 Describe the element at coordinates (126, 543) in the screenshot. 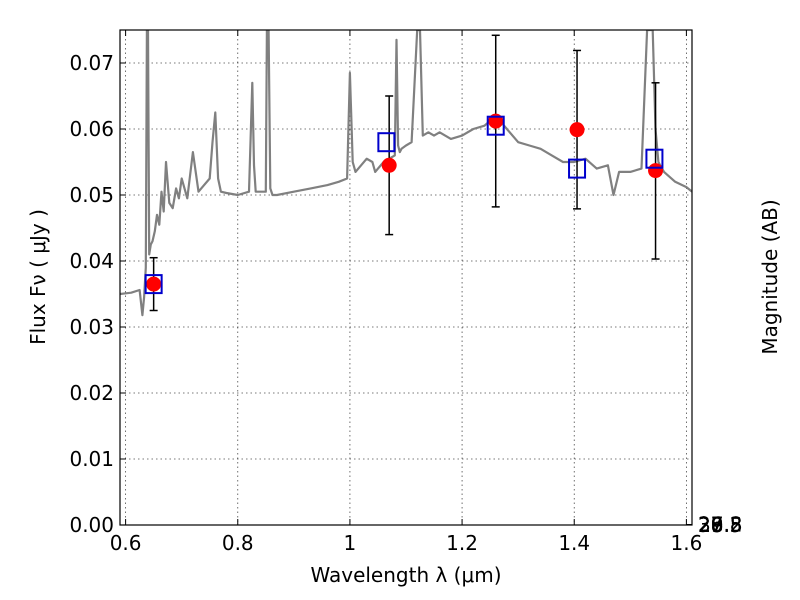

I see `x-tick-label: 0.6` at that location.